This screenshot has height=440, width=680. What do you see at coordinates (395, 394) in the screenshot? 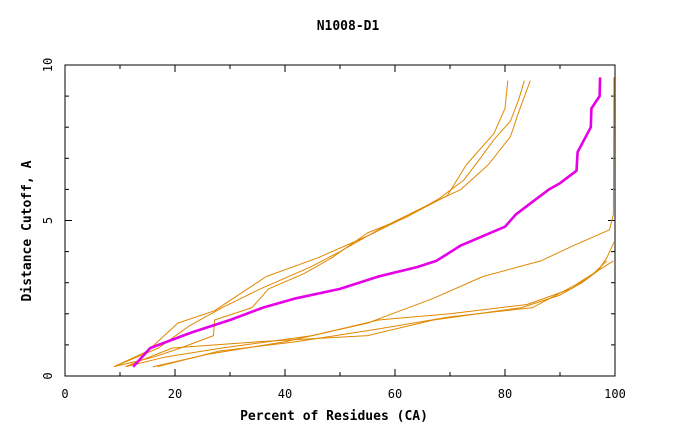
I see `x-tick-label: 60` at bounding box center [395, 394].